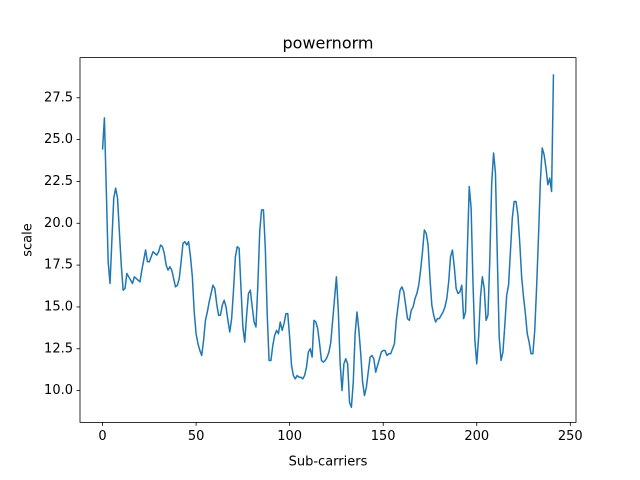 The image size is (640, 480). Describe the element at coordinates (58, 306) in the screenshot. I see `y-tick-label: 15.0` at that location.